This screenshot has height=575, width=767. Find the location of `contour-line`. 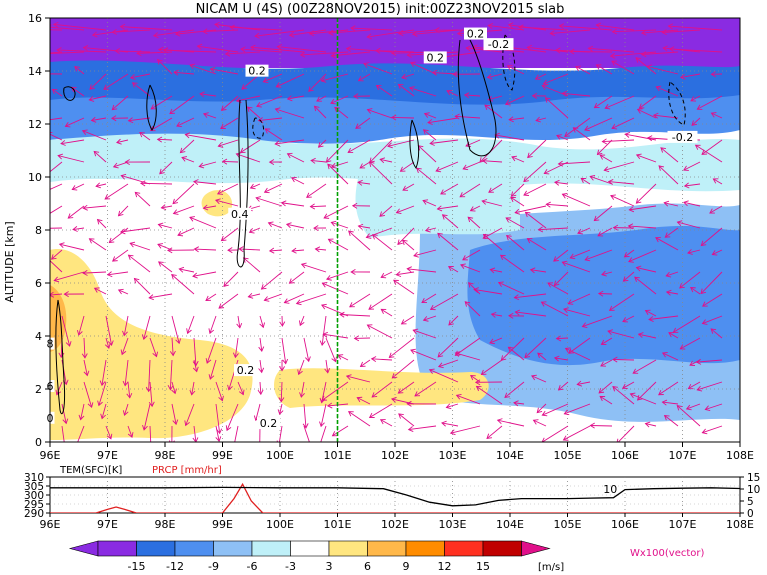

contour-line is located at coordinates (414, 144).